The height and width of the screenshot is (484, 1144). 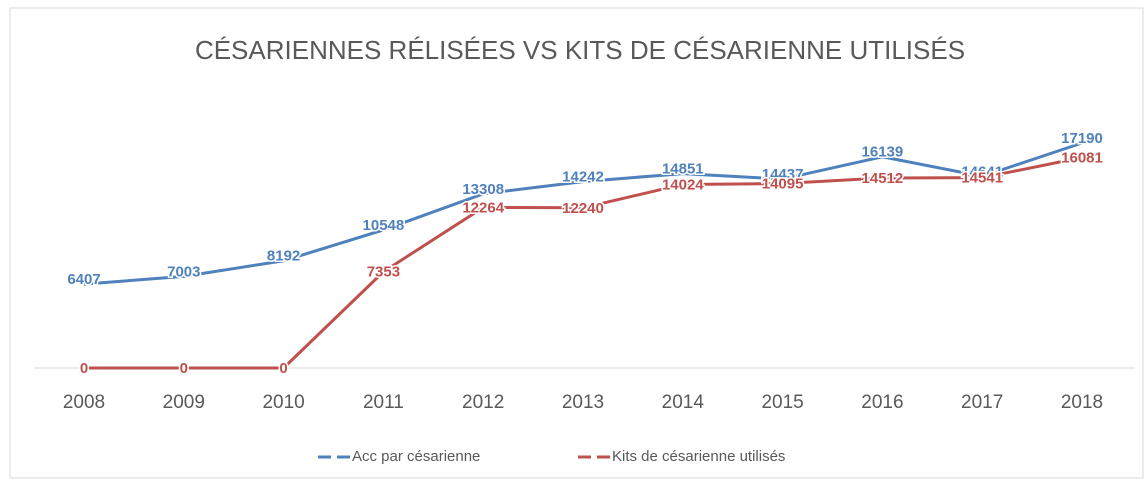 What do you see at coordinates (483, 207) in the screenshot?
I see `data-label: 12264` at bounding box center [483, 207].